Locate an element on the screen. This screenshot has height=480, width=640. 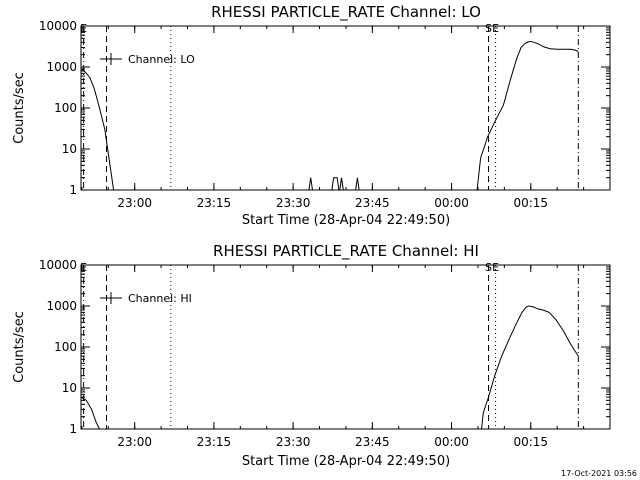
legend-entry: Channel: HI is located at coordinates (160, 298).